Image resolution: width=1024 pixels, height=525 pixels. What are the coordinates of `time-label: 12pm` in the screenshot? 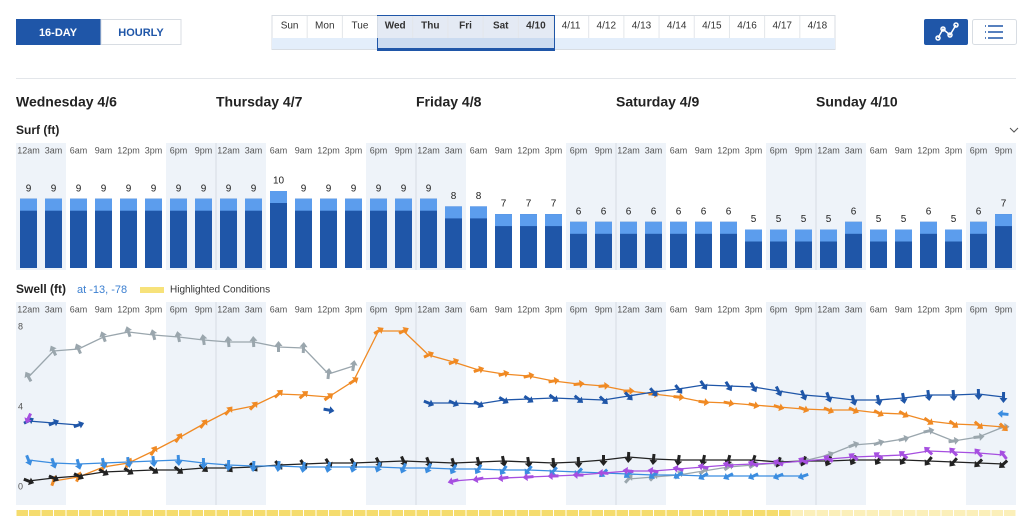 It's located at (728, 309).